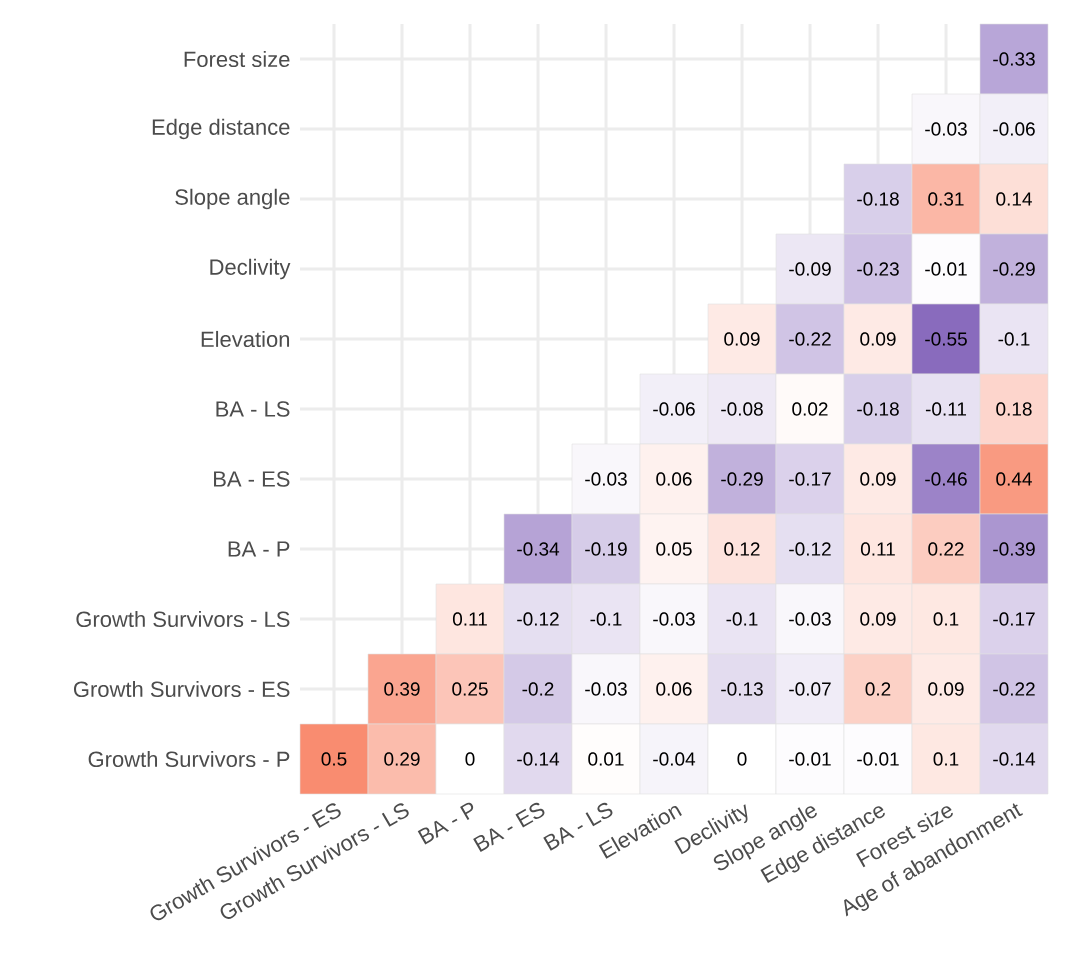  I want to click on data-label: -0.04, so click(674, 759).